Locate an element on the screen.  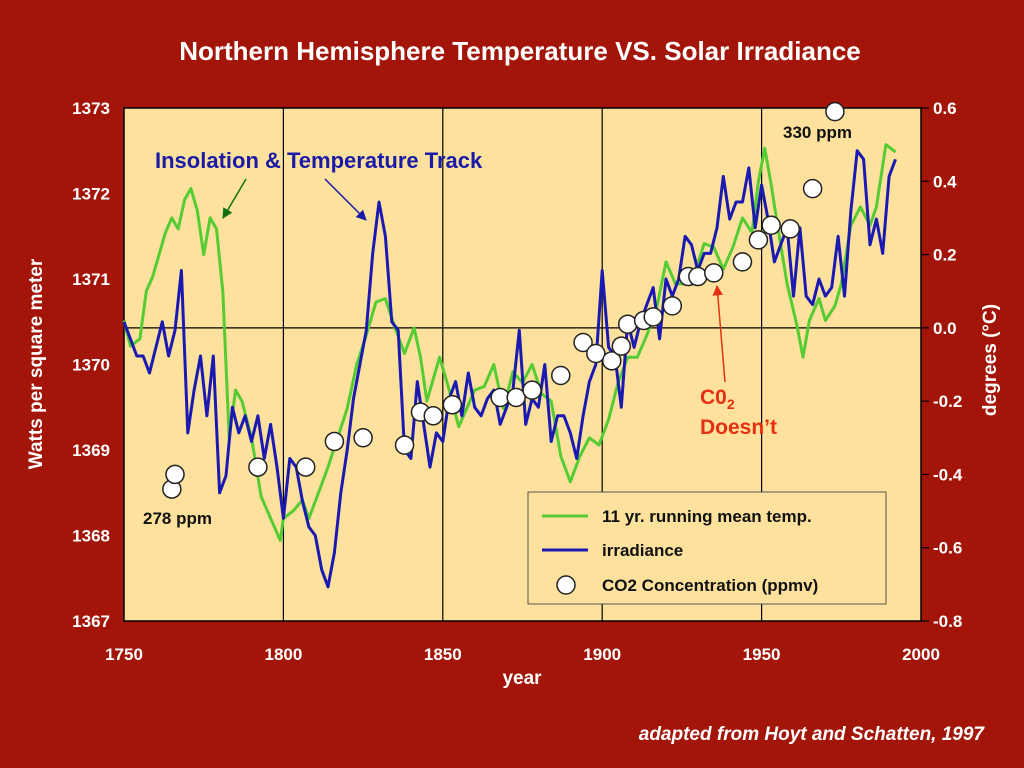
left-tick-label: 1373 is located at coordinates (91, 108).